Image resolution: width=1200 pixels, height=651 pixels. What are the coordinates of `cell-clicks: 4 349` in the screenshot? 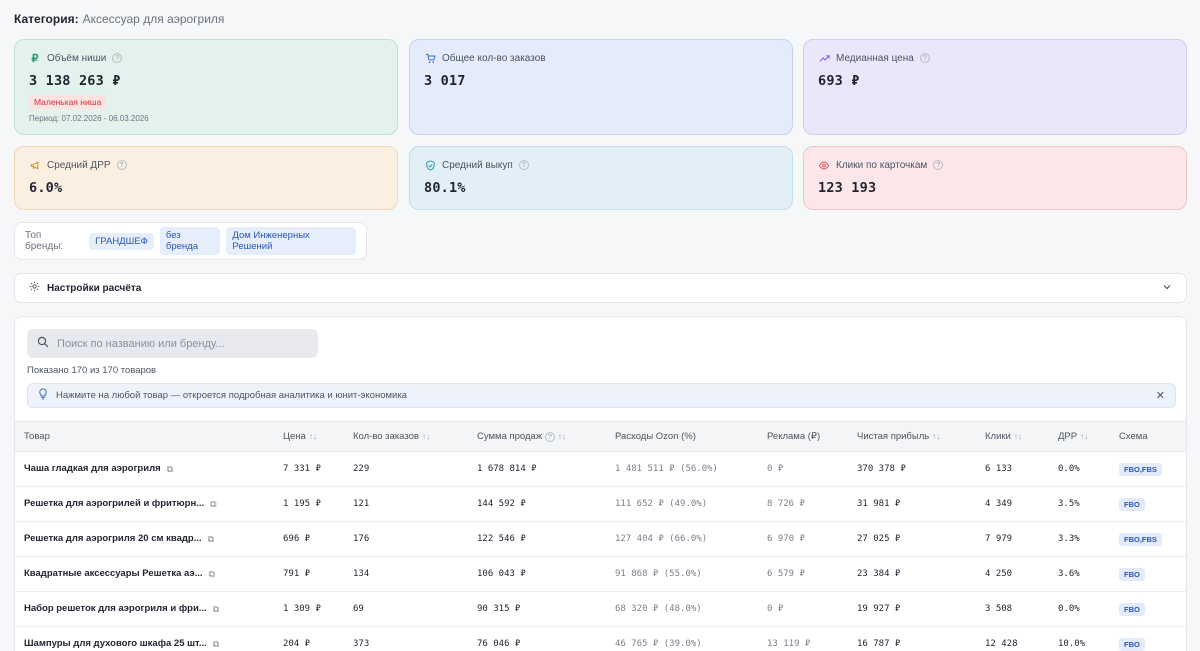 It's located at (1012, 504).